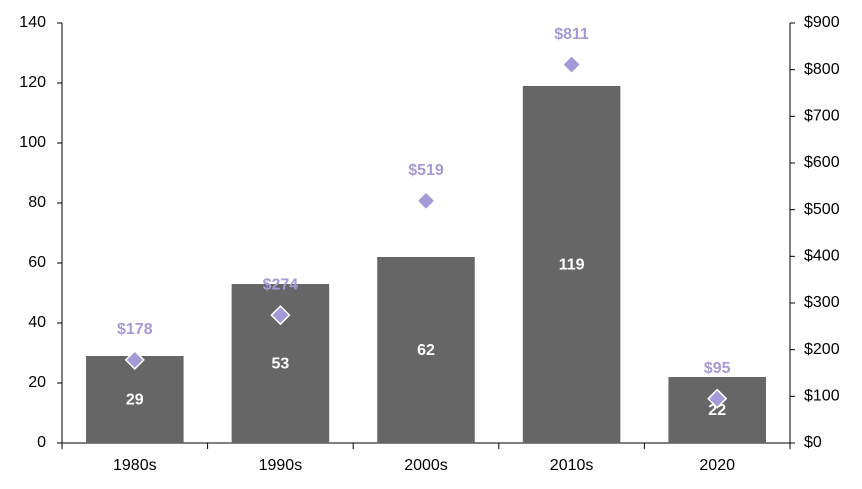 Image resolution: width=862 pixels, height=489 pixels. I want to click on y2-tick-label: $100, so click(822, 396).